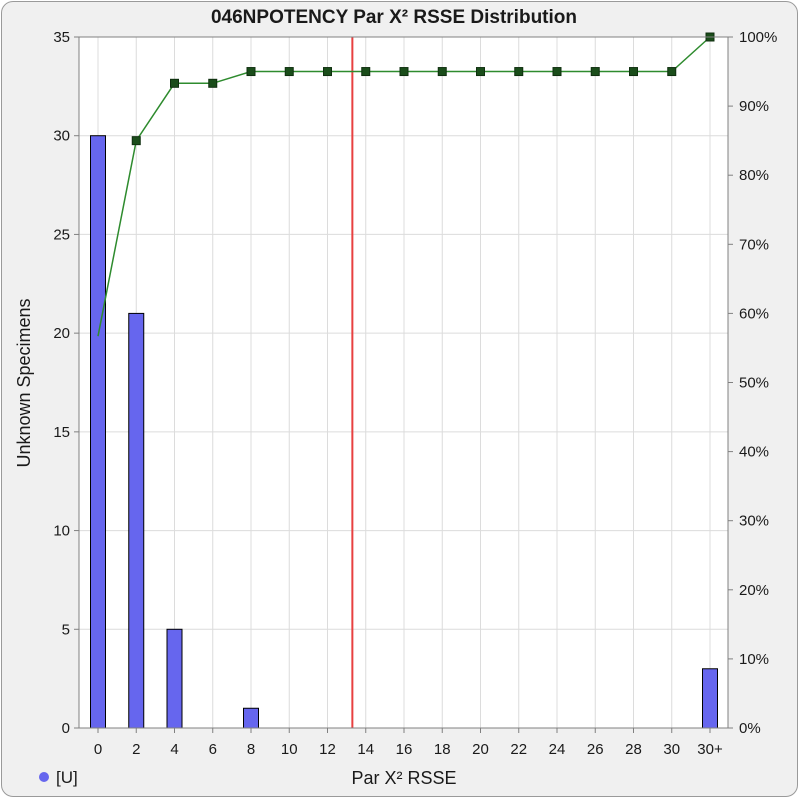 Image resolution: width=801 pixels, height=800 pixels. What do you see at coordinates (327, 749) in the screenshot?
I see `x-tick-label: 12` at bounding box center [327, 749].